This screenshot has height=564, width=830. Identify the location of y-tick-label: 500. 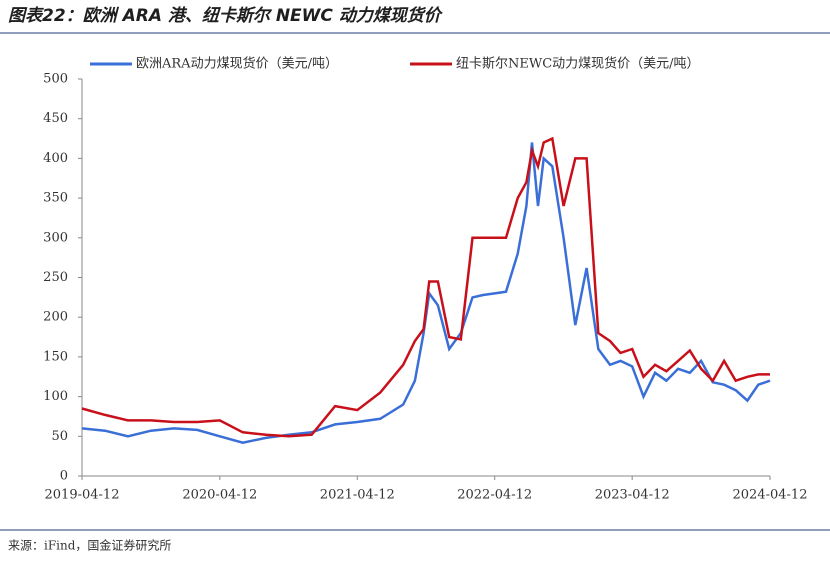
(55, 79).